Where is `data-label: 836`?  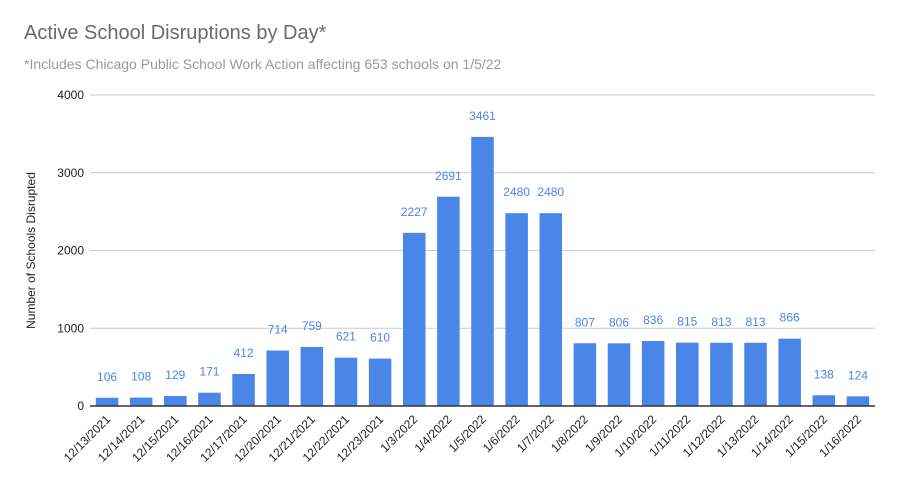 data-label: 836 is located at coordinates (653, 320).